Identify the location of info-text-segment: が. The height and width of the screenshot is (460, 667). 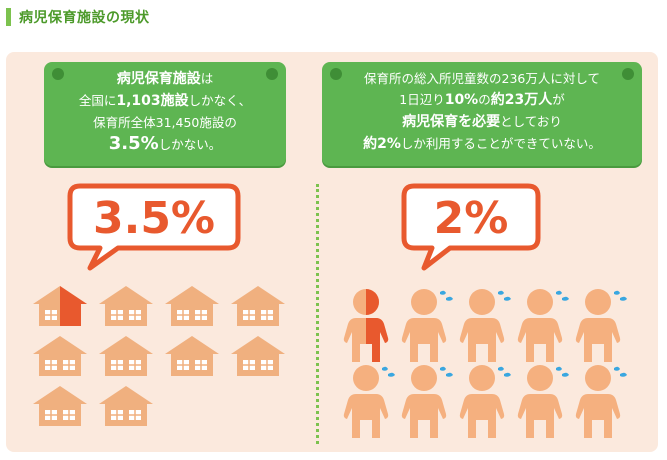
(558, 99).